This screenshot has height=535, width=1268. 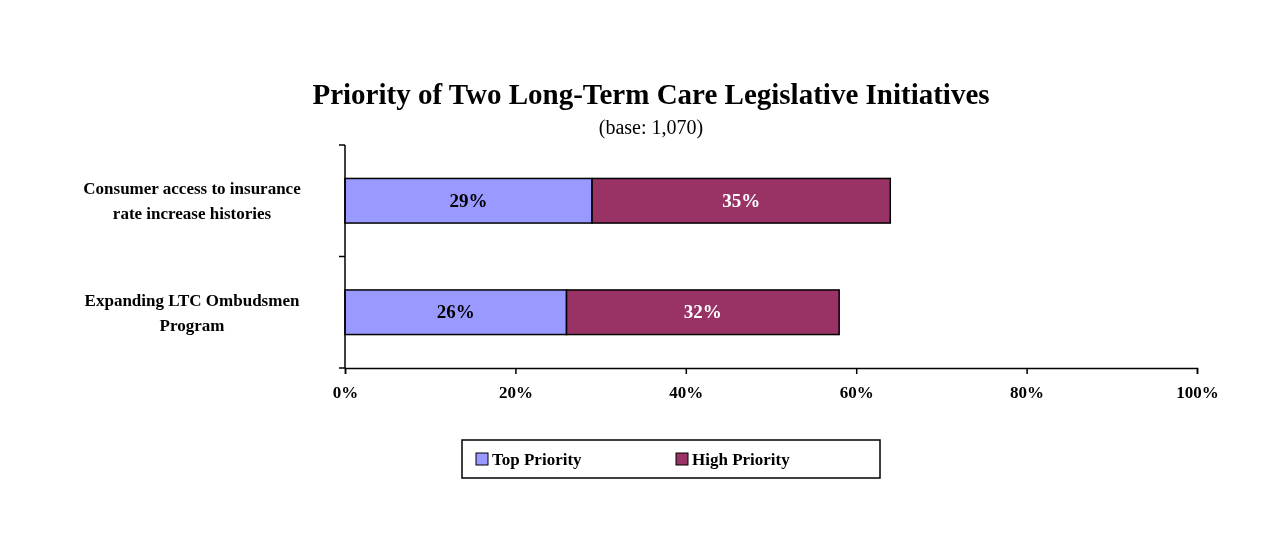 What do you see at coordinates (1027, 393) in the screenshot?
I see `x-tick-label: 80%` at bounding box center [1027, 393].